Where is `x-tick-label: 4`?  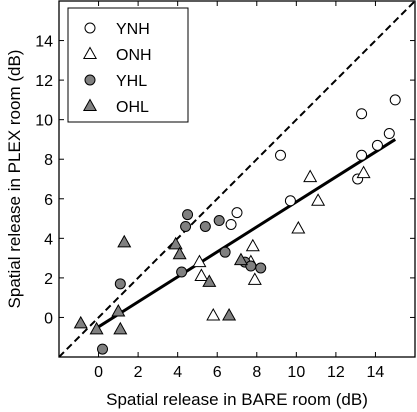
x-tick-label: 4 is located at coordinates (177, 372).